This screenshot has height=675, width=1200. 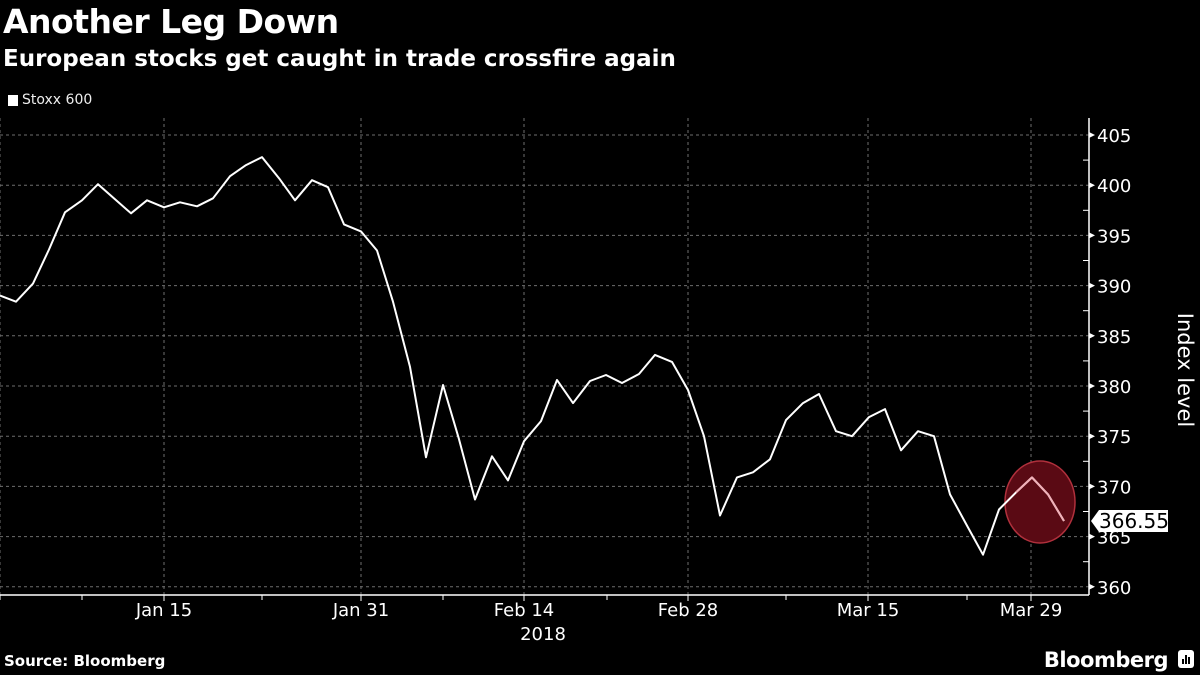 I want to click on y-axis-title: Index level, so click(x=1185, y=370).